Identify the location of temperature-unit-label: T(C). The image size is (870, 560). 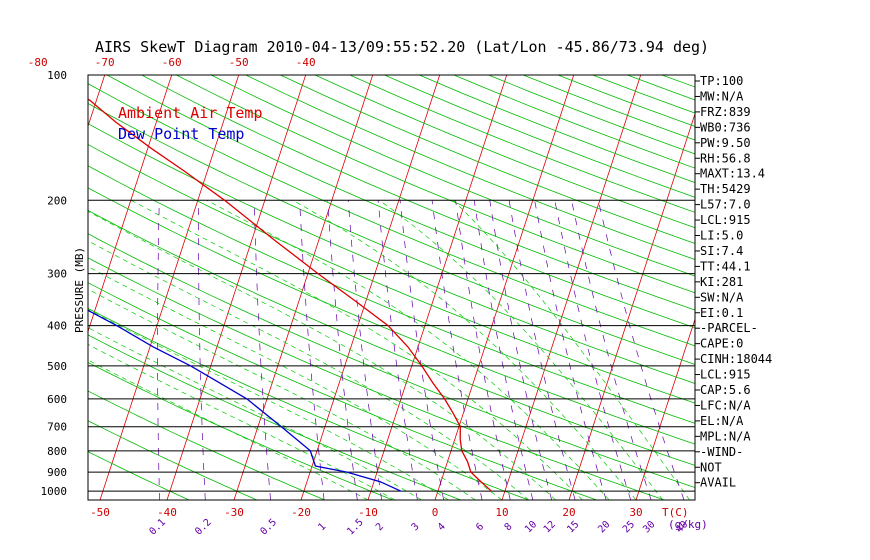
(675, 512).